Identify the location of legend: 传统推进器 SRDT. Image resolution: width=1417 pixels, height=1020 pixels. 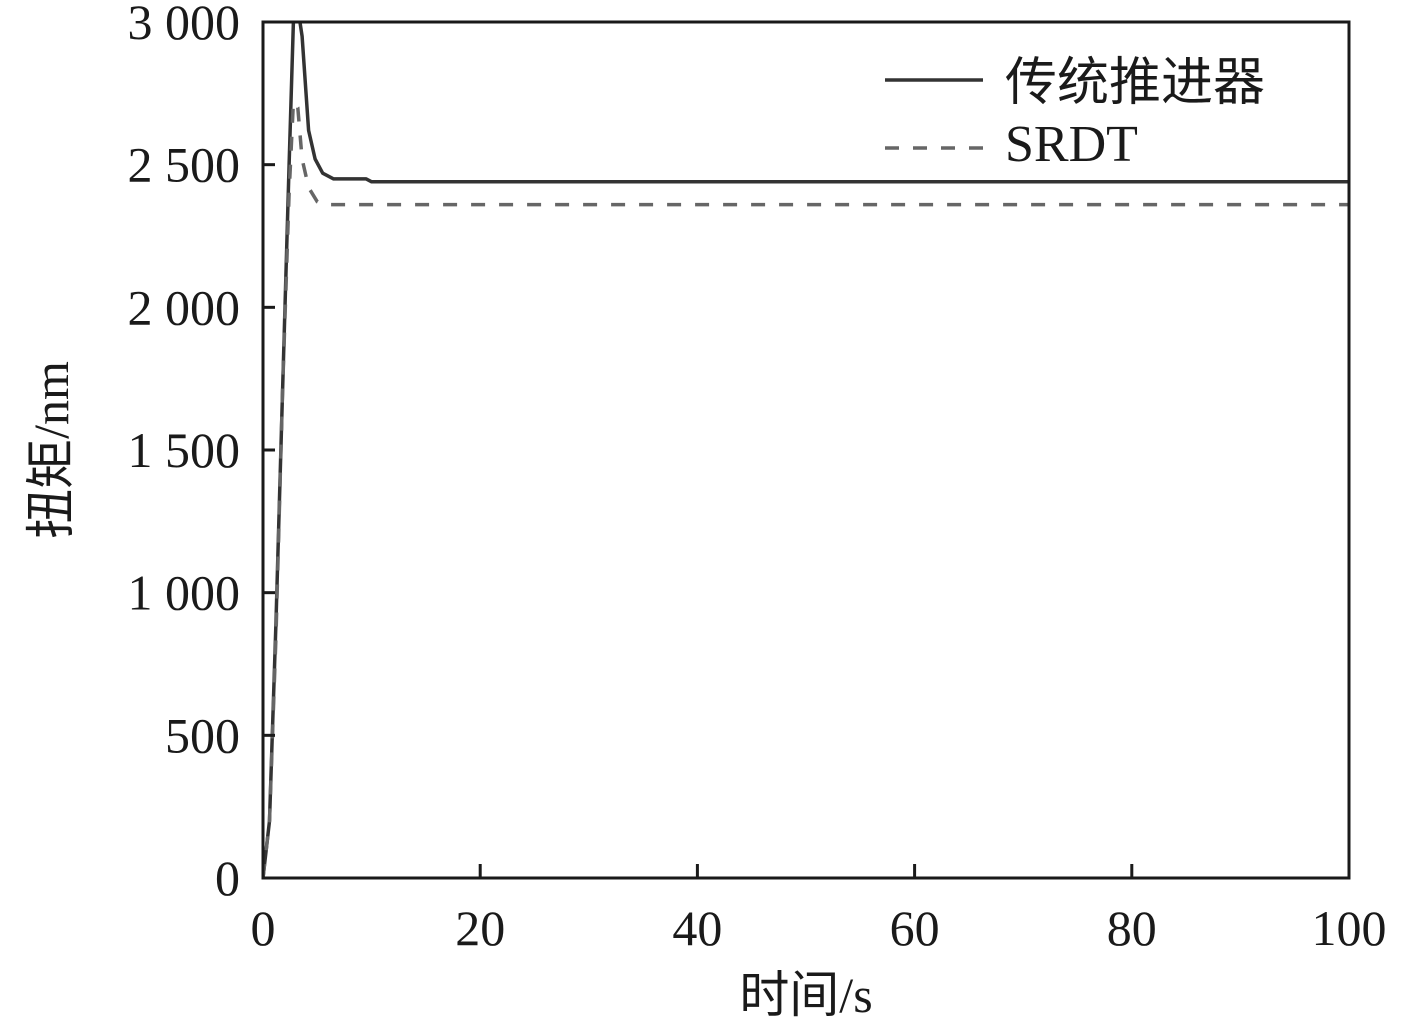
(1075, 114).